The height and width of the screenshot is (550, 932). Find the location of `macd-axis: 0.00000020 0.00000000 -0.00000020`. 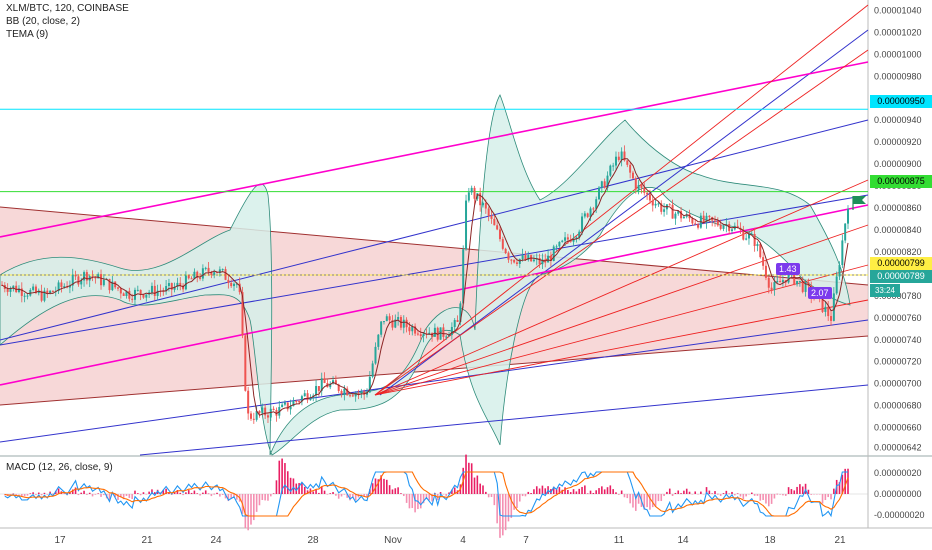

macd-axis: 0.00000020 0.00000000 -0.00000020 is located at coordinates (899, 494).